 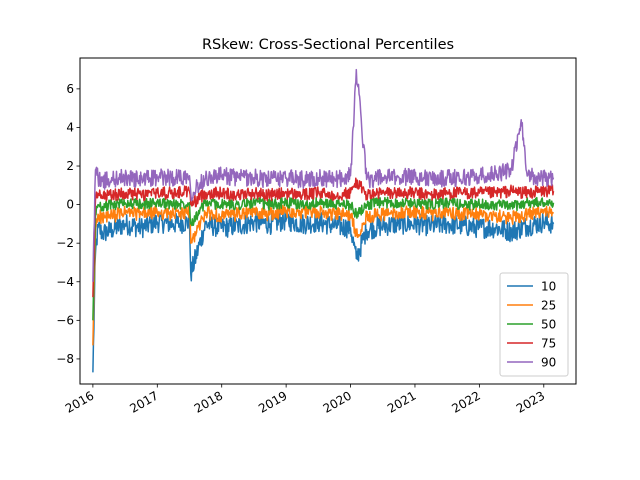 I want to click on y-tick-label: 0, so click(x=70, y=205).